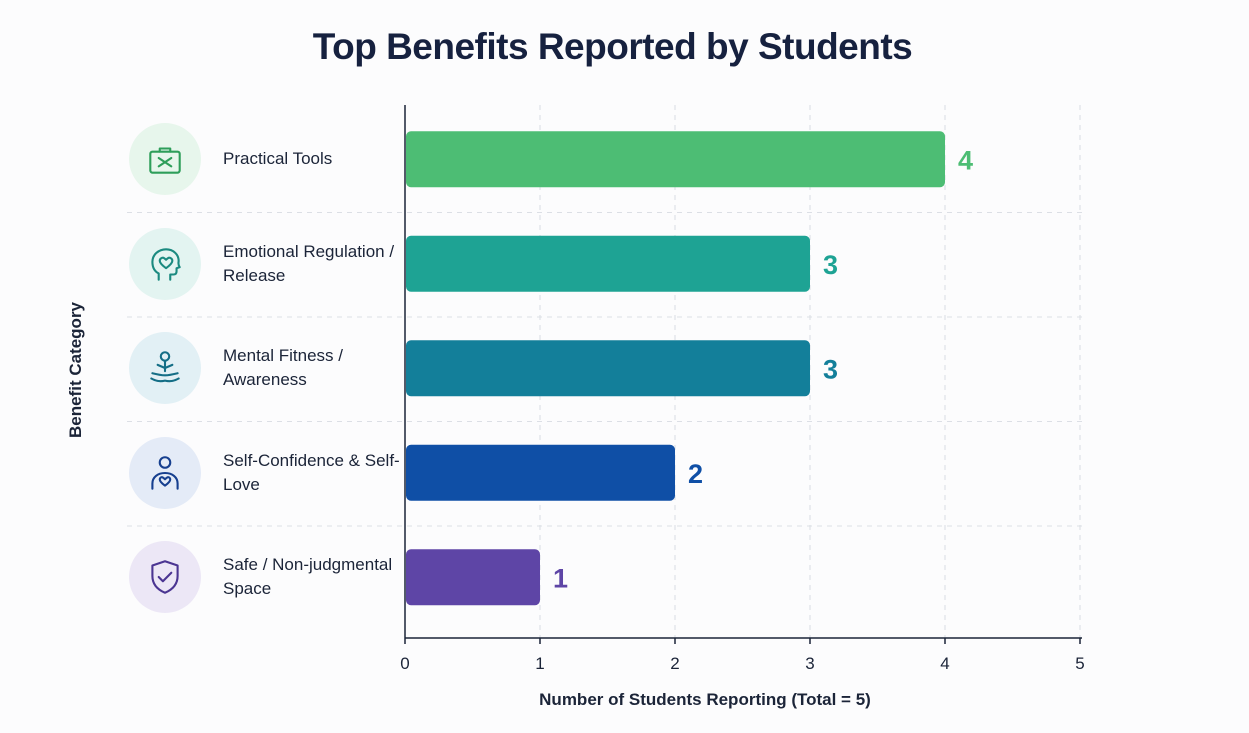 Image resolution: width=1249 pixels, height=733 pixels. Describe the element at coordinates (283, 368) in the screenshot. I see `category-label: Mental Fitness / Awareness` at that location.